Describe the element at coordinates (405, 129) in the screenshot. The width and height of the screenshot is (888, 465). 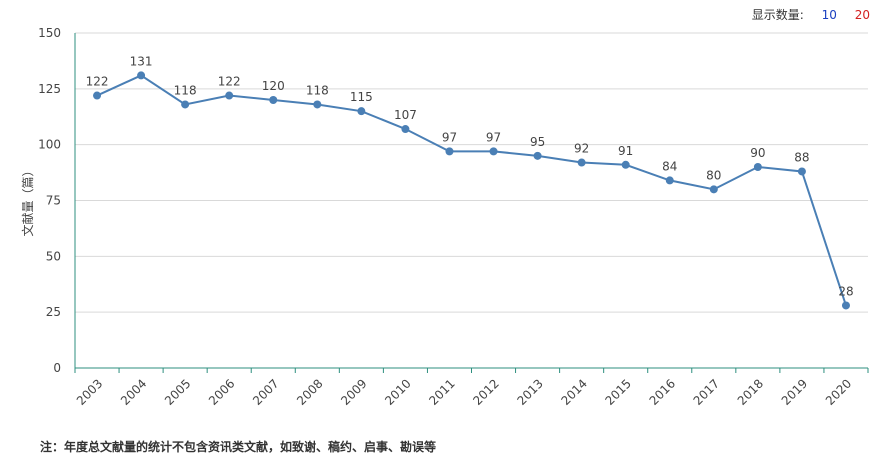
I see `data-point-2010` at that location.